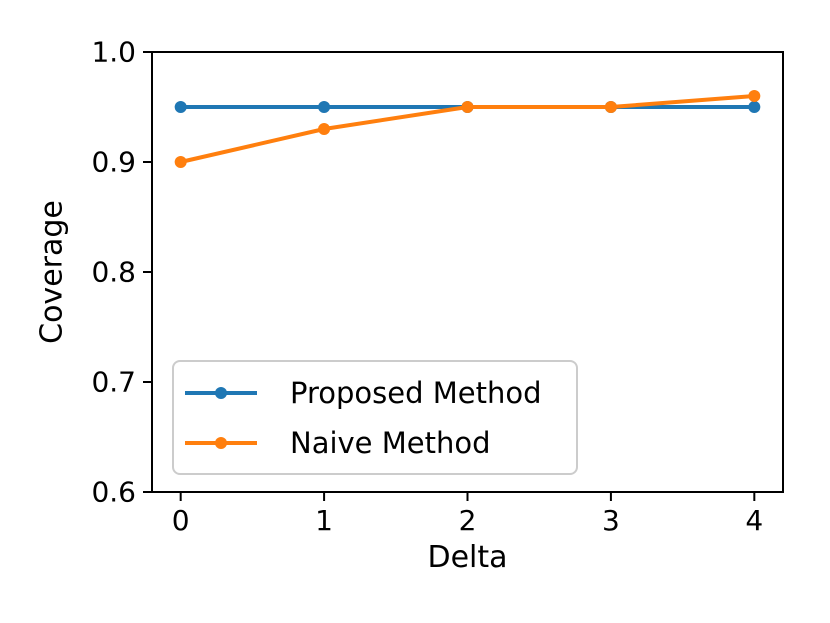 The width and height of the screenshot is (830, 623). What do you see at coordinates (113, 272) in the screenshot?
I see `y-tick-label: 0.8` at bounding box center [113, 272].